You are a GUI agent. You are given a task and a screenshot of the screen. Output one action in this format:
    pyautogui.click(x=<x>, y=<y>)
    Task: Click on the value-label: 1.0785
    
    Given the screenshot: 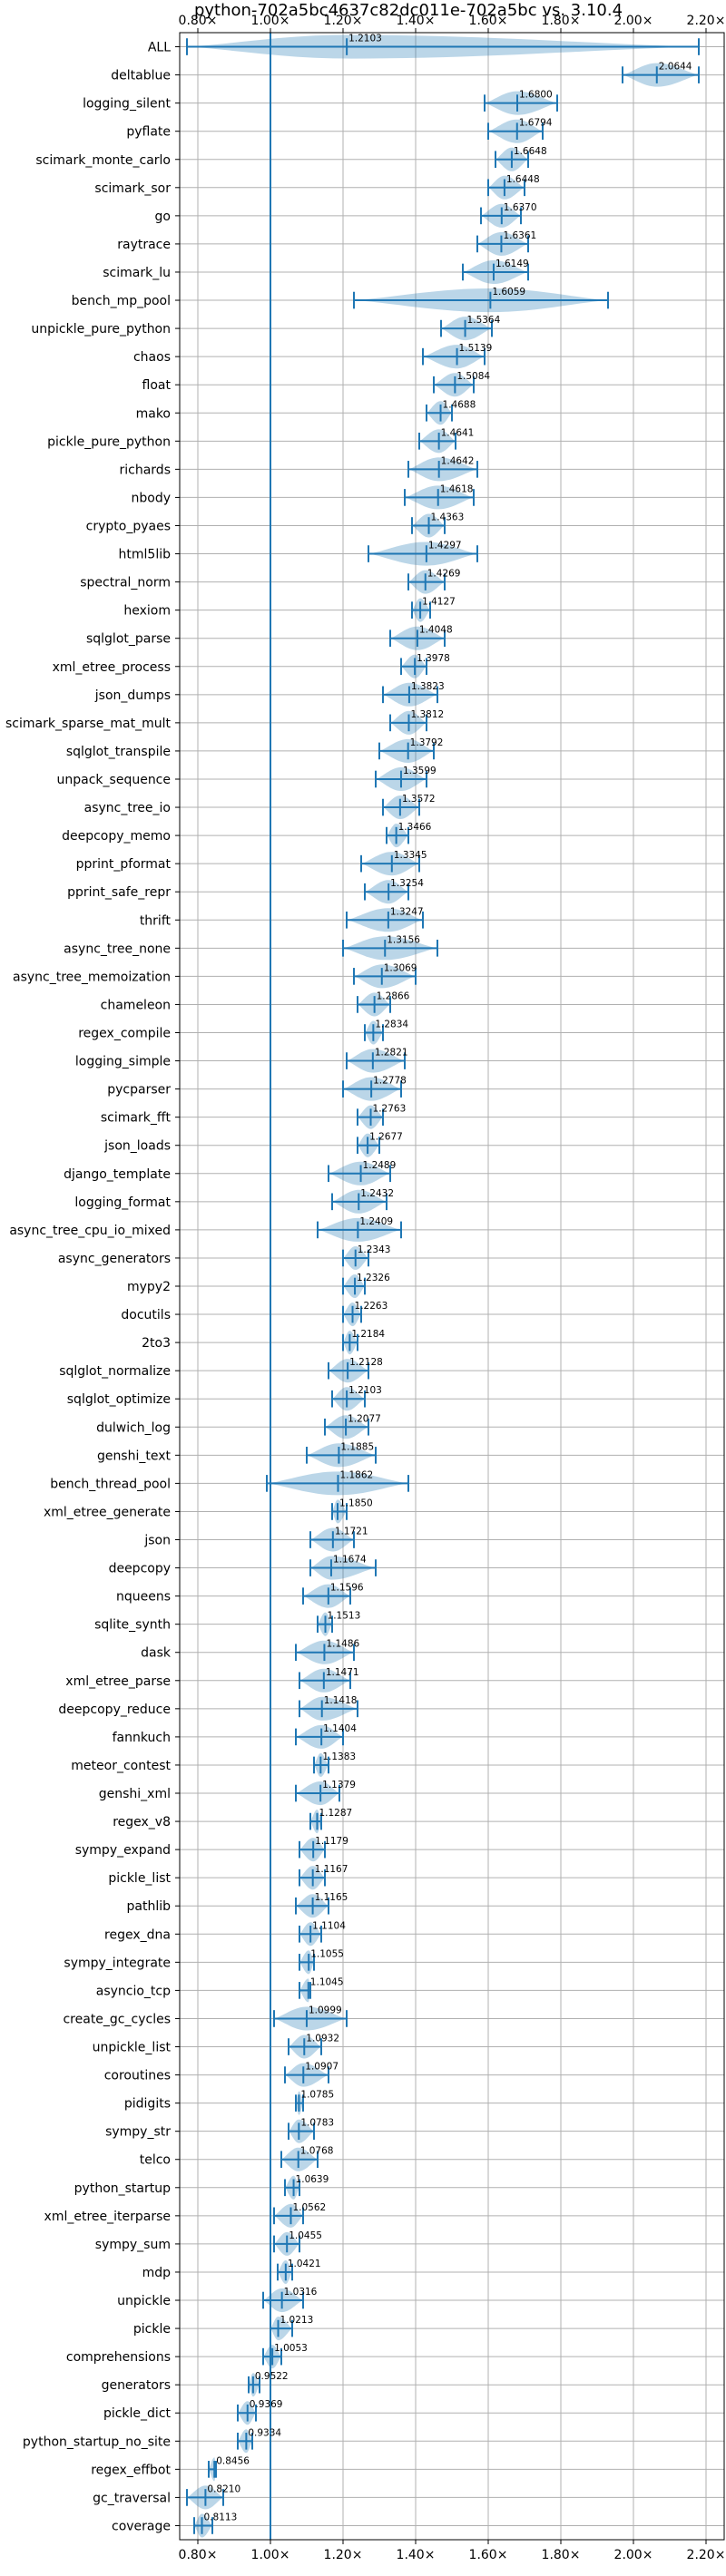 What is the action you would take?
    pyautogui.click(x=317, y=2095)
    